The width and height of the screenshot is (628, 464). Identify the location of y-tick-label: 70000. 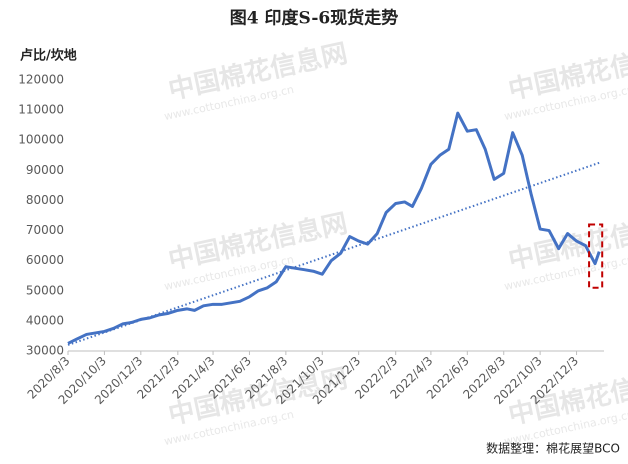
(45, 230).